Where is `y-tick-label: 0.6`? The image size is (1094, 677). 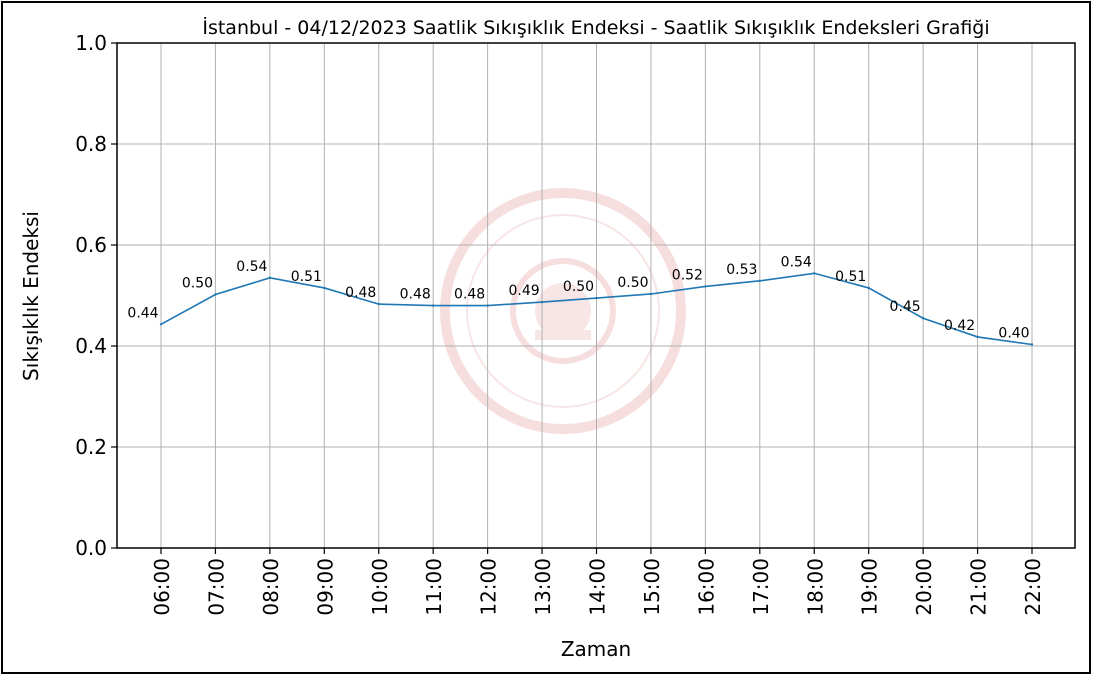
y-tick-label: 0.6 is located at coordinates (91, 245).